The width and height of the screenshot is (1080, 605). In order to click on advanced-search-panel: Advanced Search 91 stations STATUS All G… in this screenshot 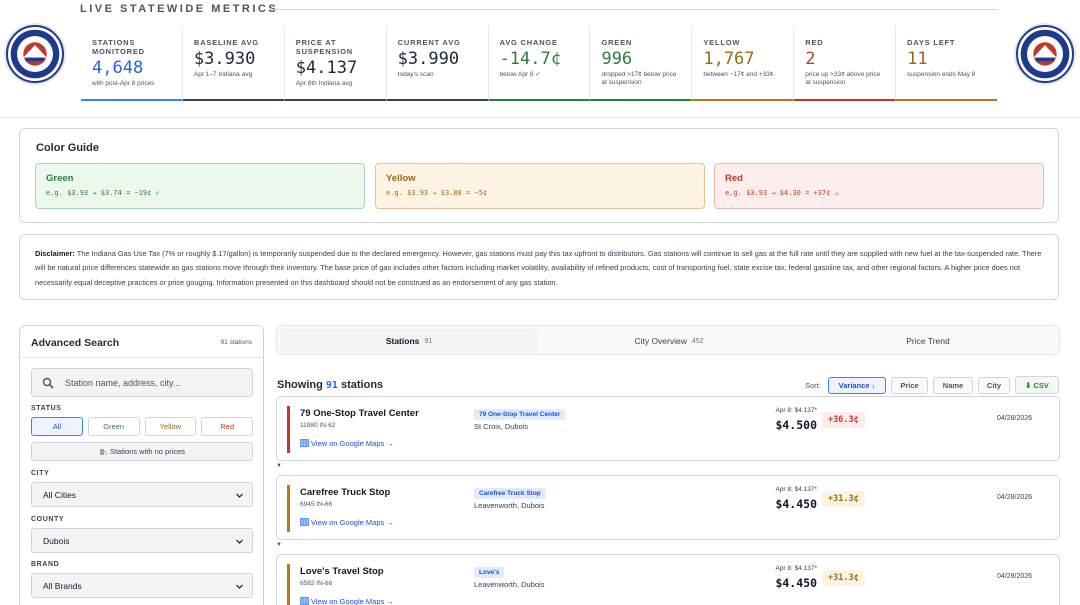, I will do `click(141, 465)`.